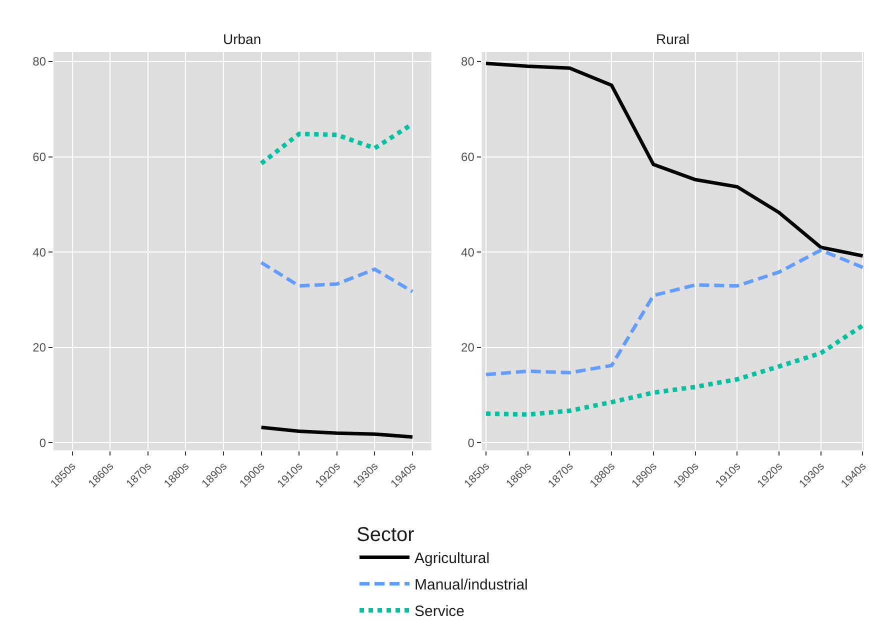  What do you see at coordinates (673, 39) in the screenshot?
I see `chart-title: Rural` at bounding box center [673, 39].